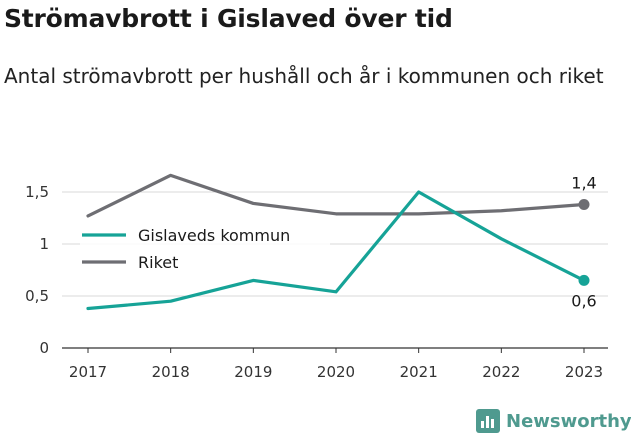 The image size is (631, 439). I want to click on legend-label: Gislaveds kommun, so click(214, 235).